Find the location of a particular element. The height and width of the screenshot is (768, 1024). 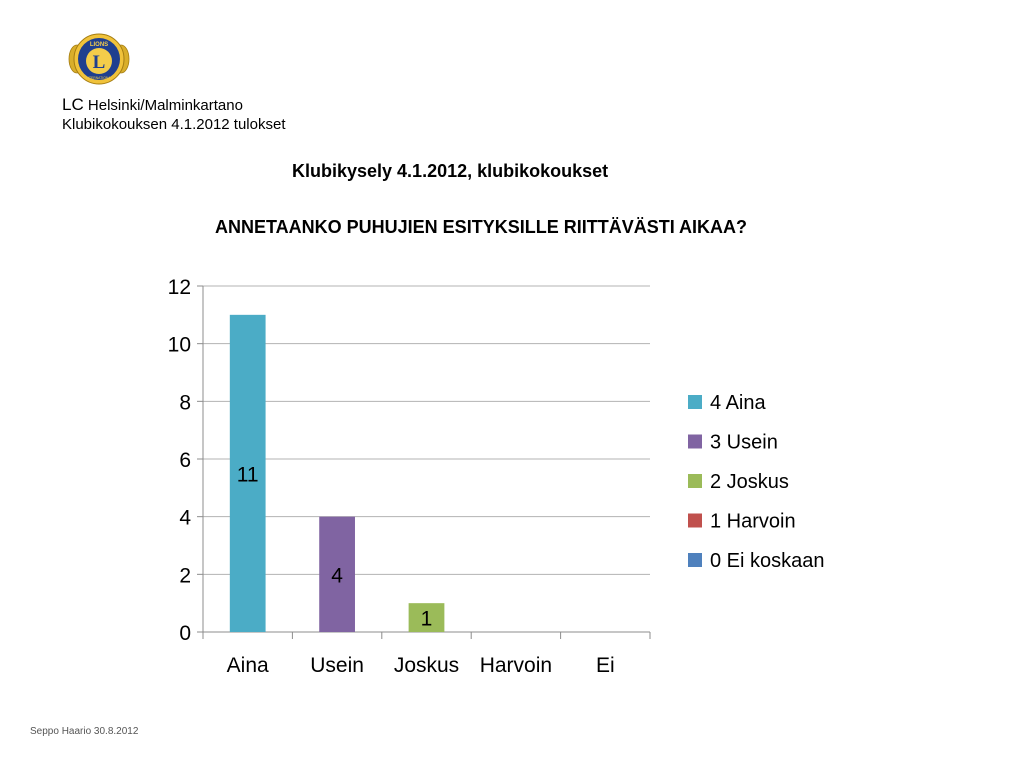

x-tick-label: Aina is located at coordinates (248, 665).